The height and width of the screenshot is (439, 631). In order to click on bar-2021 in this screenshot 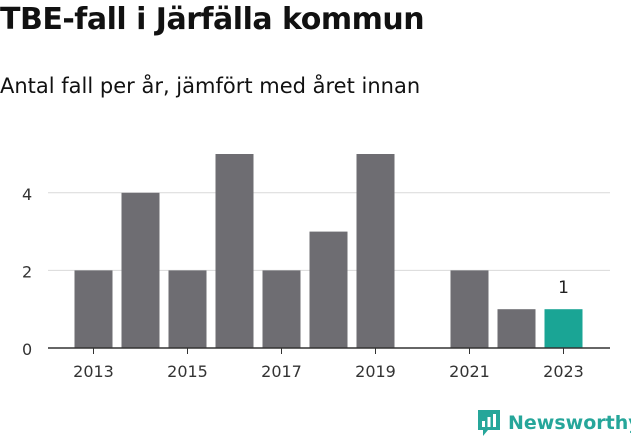, I will do `click(469, 309)`.